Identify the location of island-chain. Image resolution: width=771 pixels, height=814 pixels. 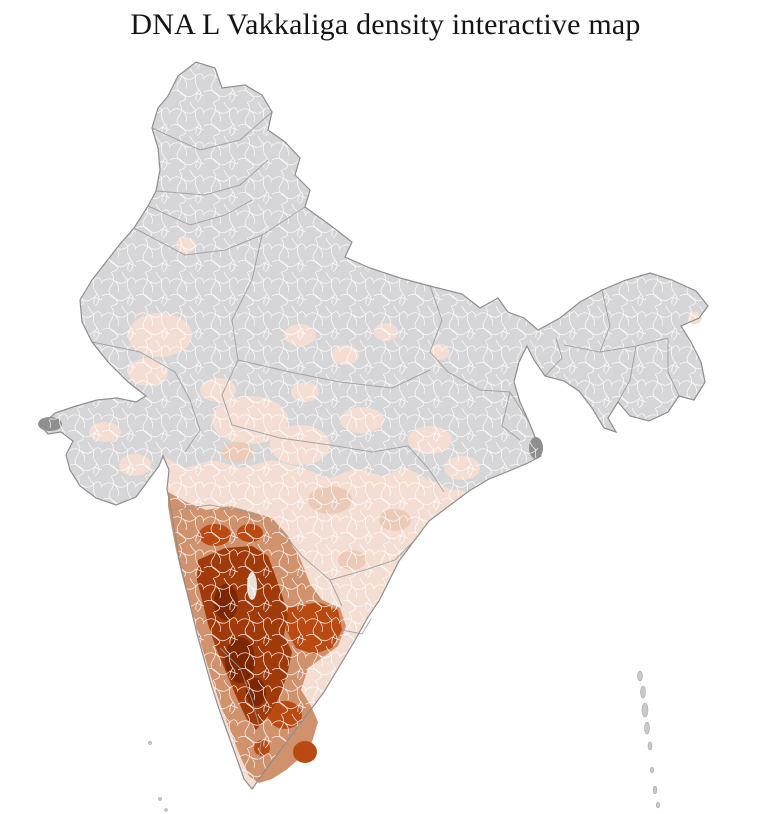
(404, 741).